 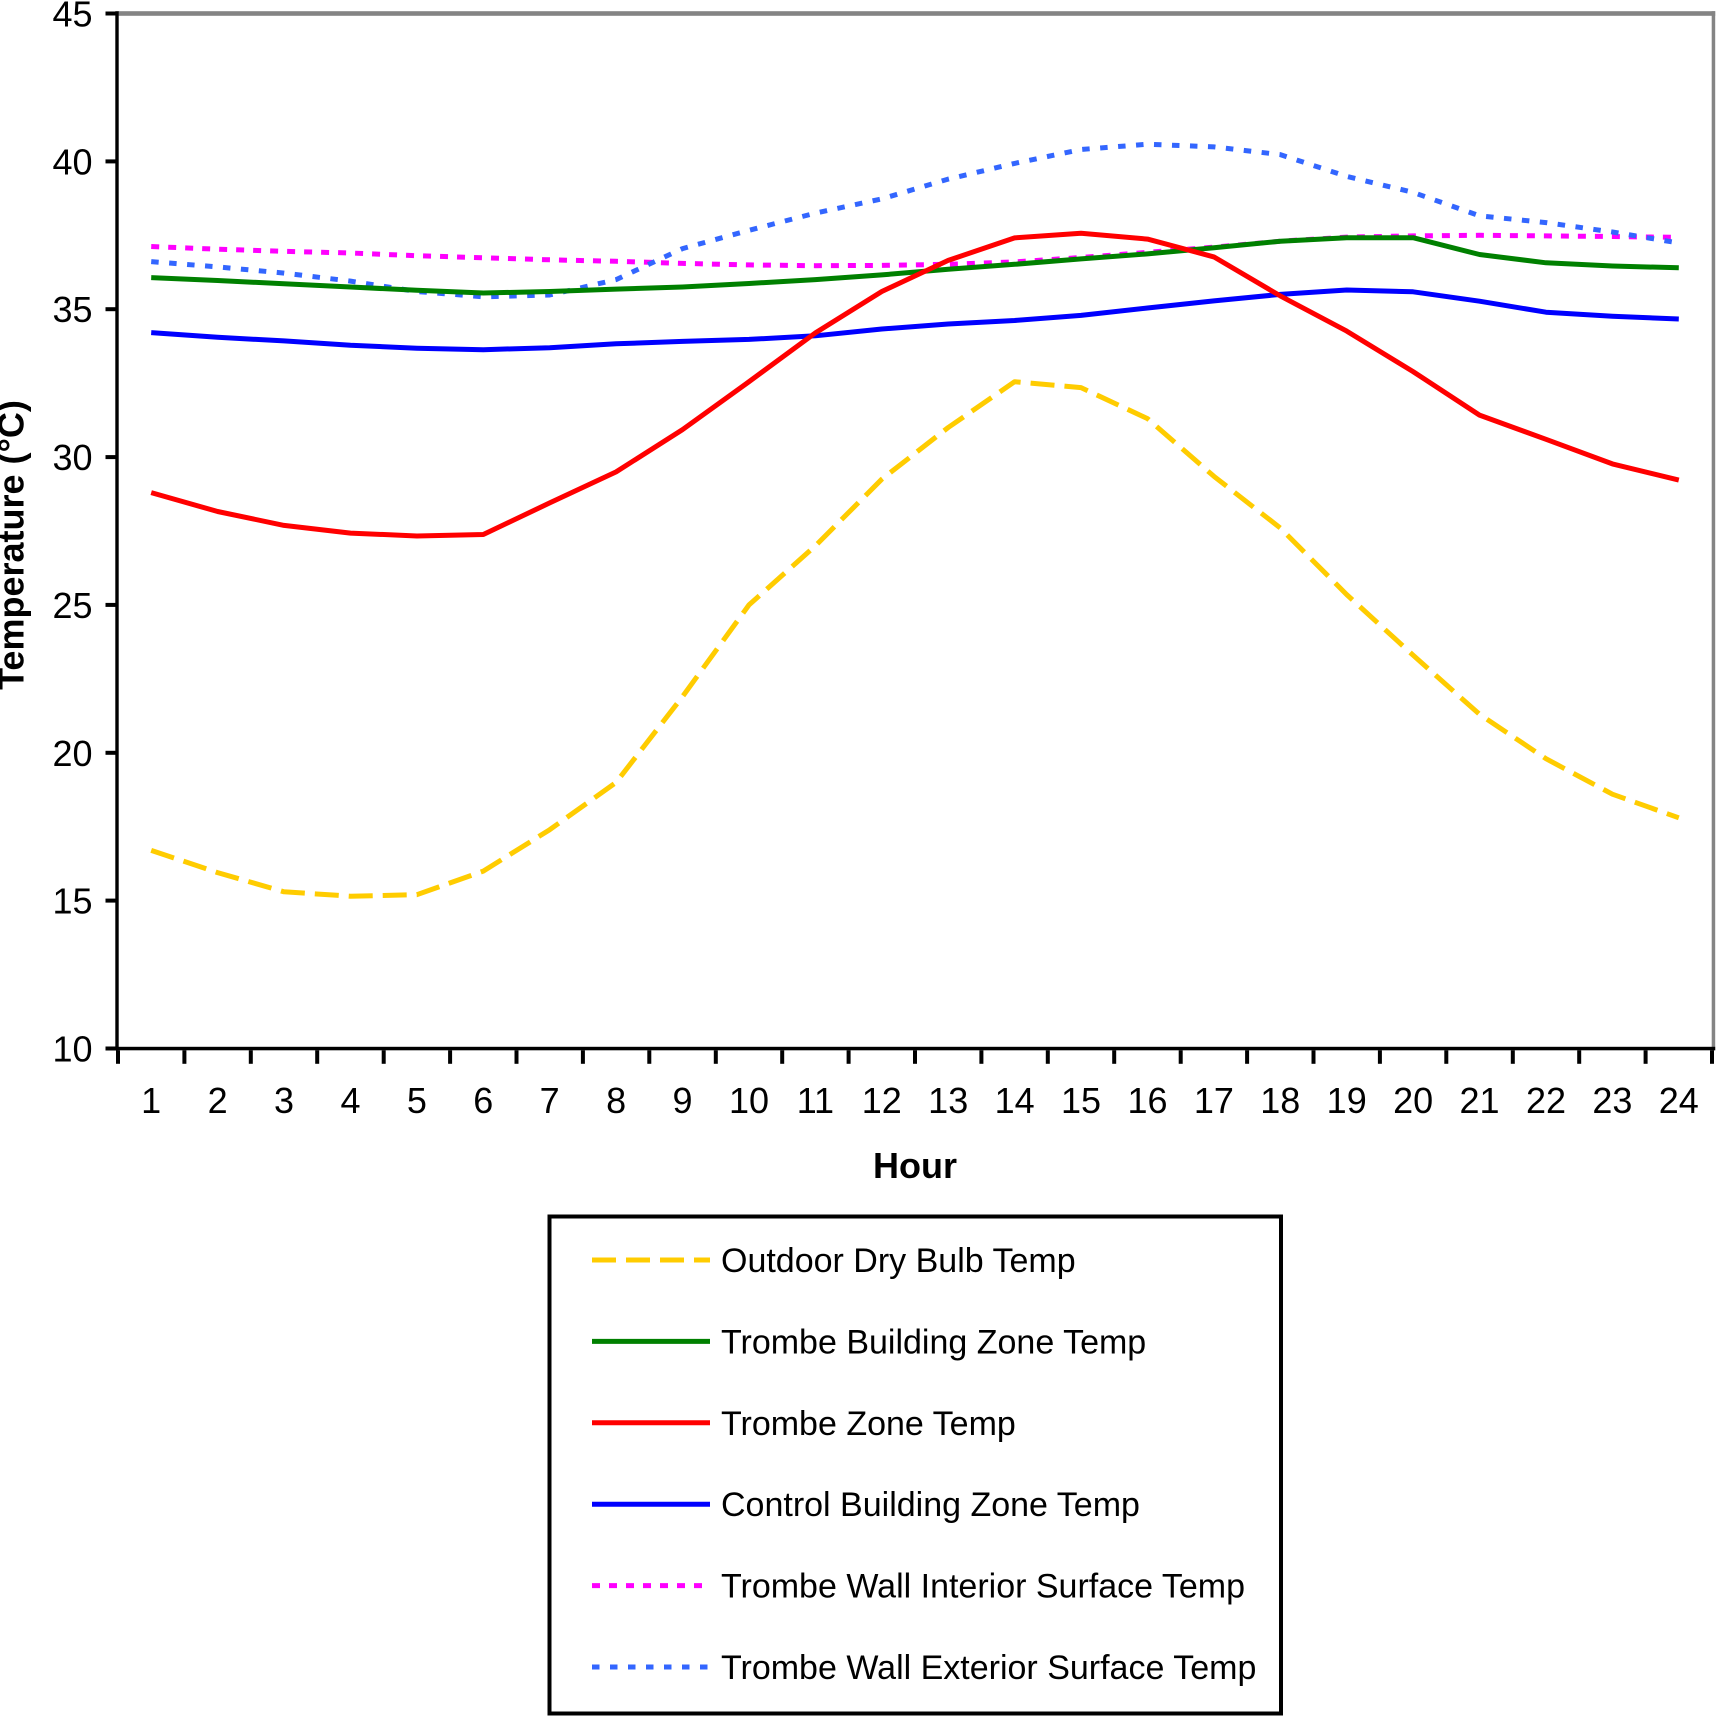 I want to click on svg-text: 1, so click(x=151, y=1100).